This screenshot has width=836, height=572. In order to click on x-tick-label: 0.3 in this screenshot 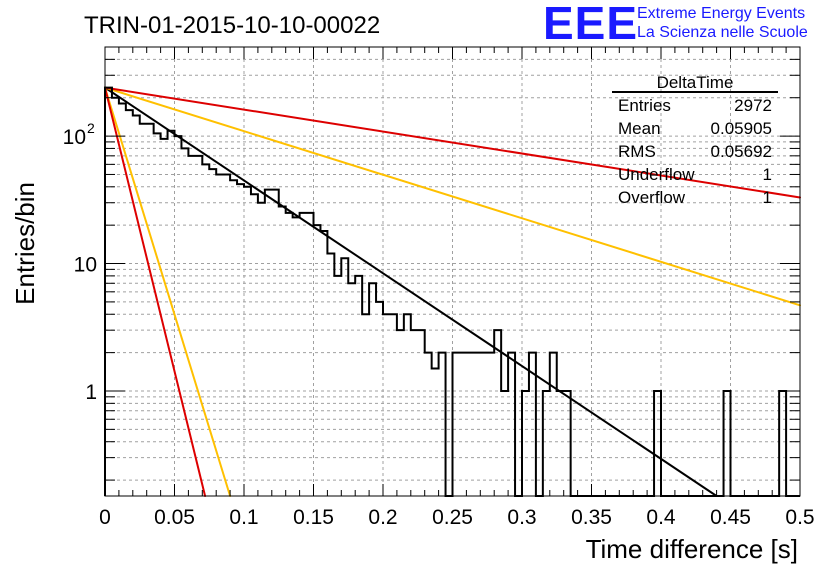, I will do `click(521, 517)`.